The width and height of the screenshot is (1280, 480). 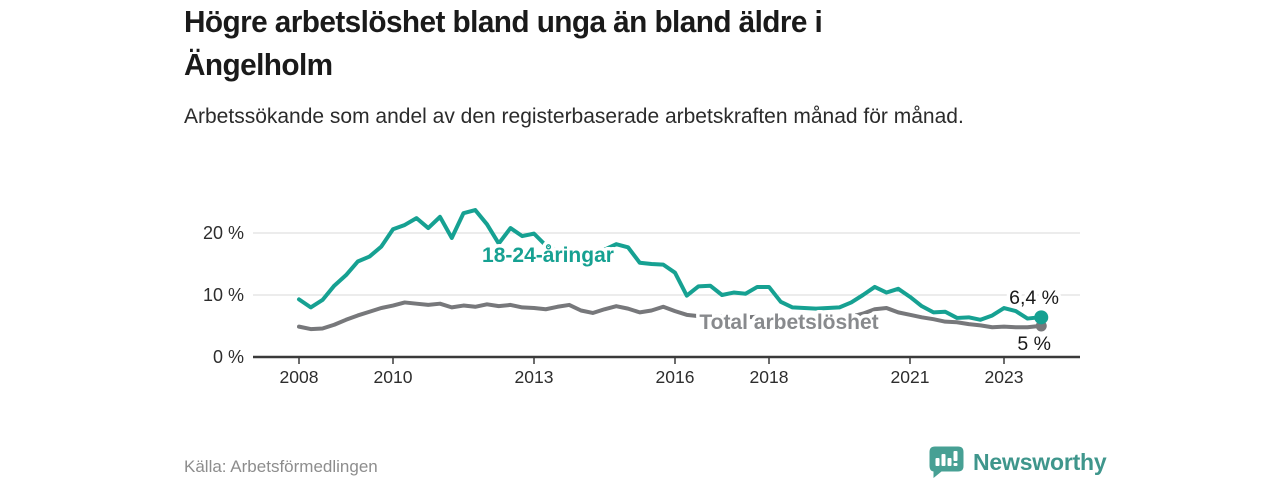 I want to click on source-note: Källa: Arbetsförmedlingen, so click(x=281, y=466).